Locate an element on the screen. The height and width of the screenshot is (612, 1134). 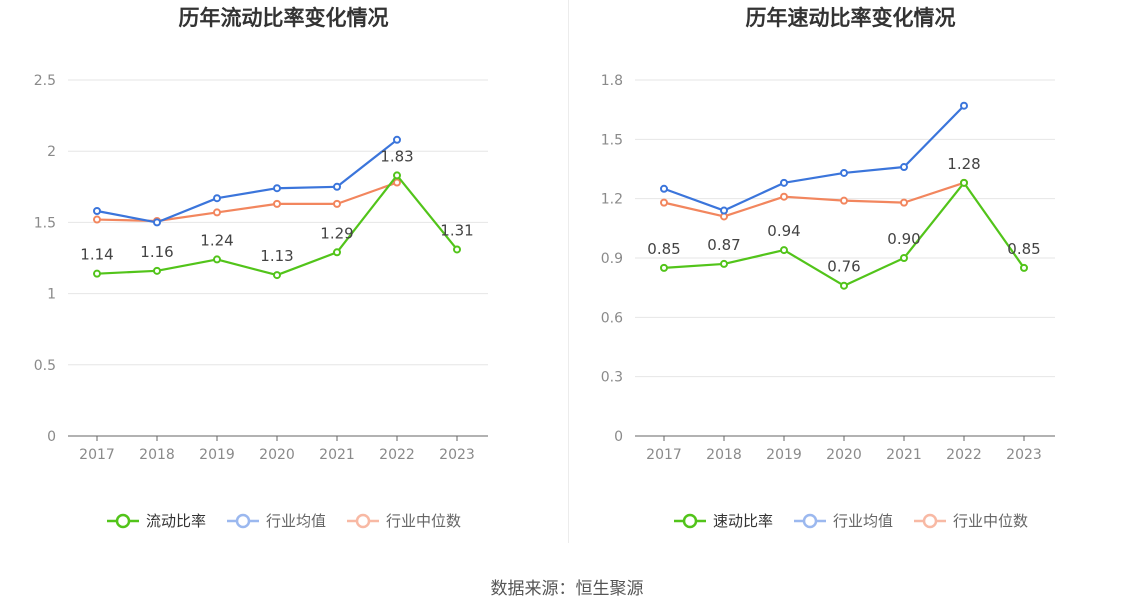
data-label: 1.83 is located at coordinates (396, 156).